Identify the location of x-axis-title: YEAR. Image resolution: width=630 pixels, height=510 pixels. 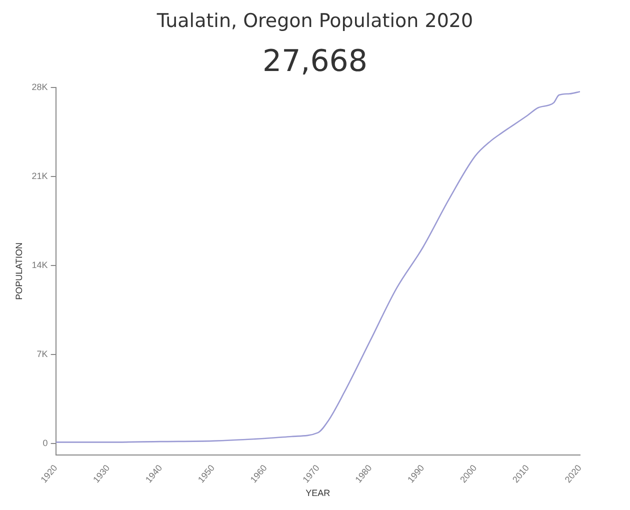
(318, 493).